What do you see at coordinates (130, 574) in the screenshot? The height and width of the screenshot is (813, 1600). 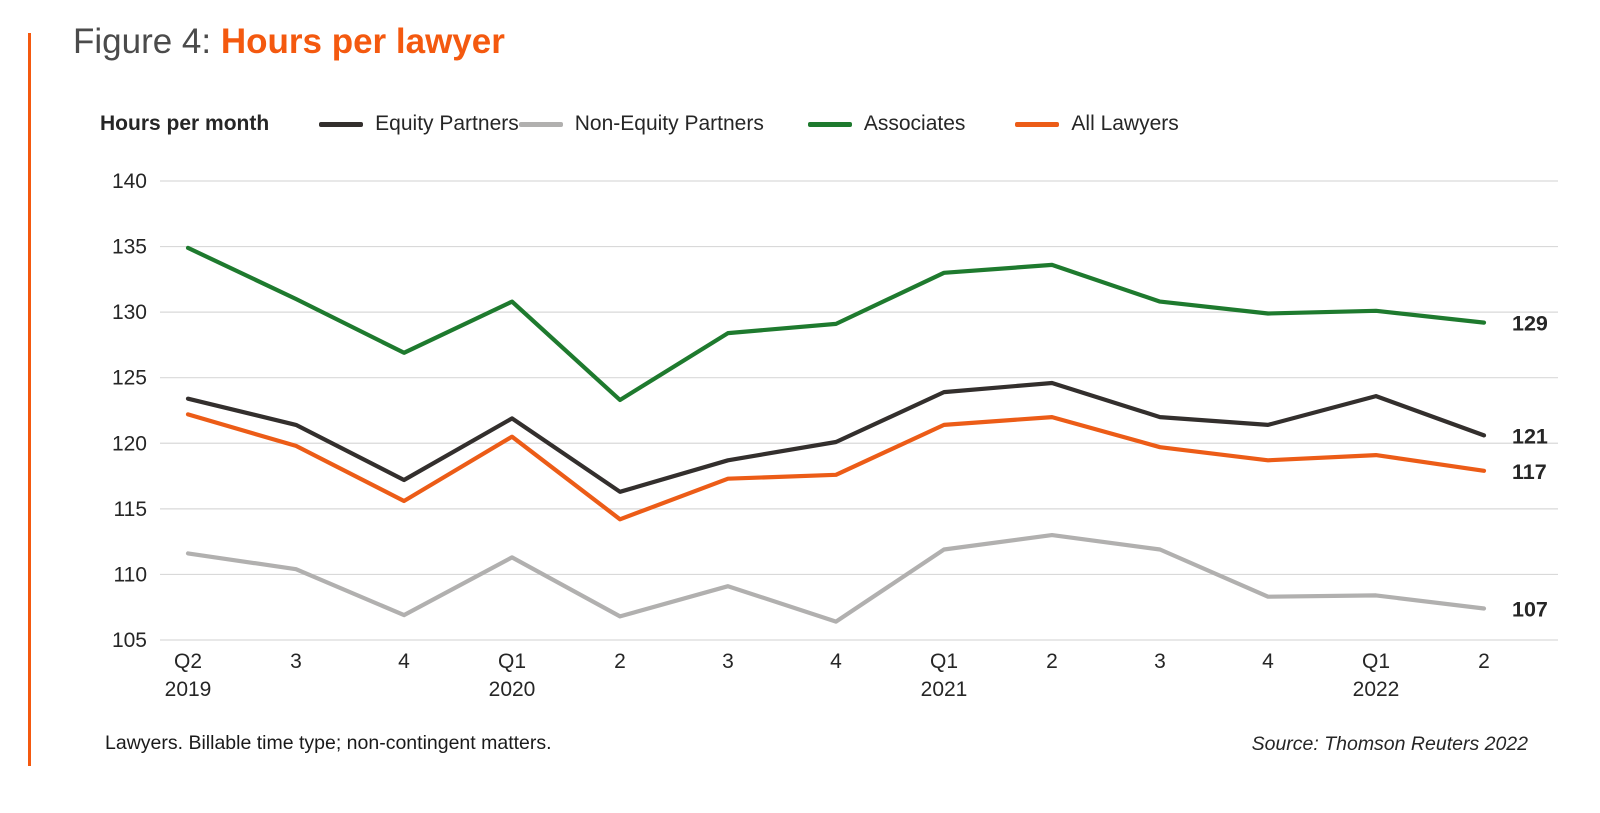 I see `y-tick-label-110: 110` at bounding box center [130, 574].